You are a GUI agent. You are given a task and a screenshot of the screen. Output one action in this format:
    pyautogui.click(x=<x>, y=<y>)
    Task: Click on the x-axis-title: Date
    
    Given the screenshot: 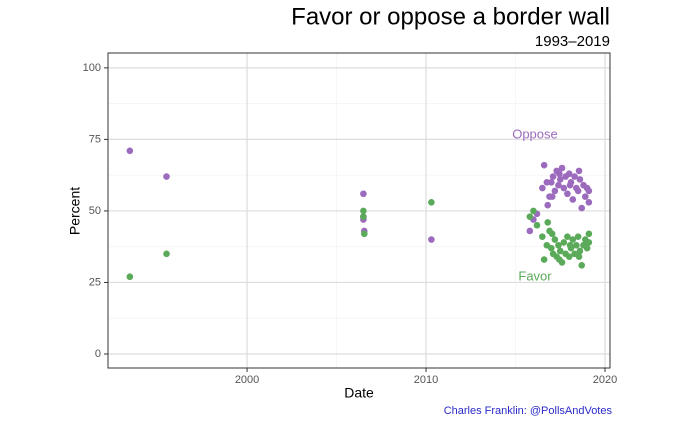 What is the action you would take?
    pyautogui.click(x=359, y=393)
    